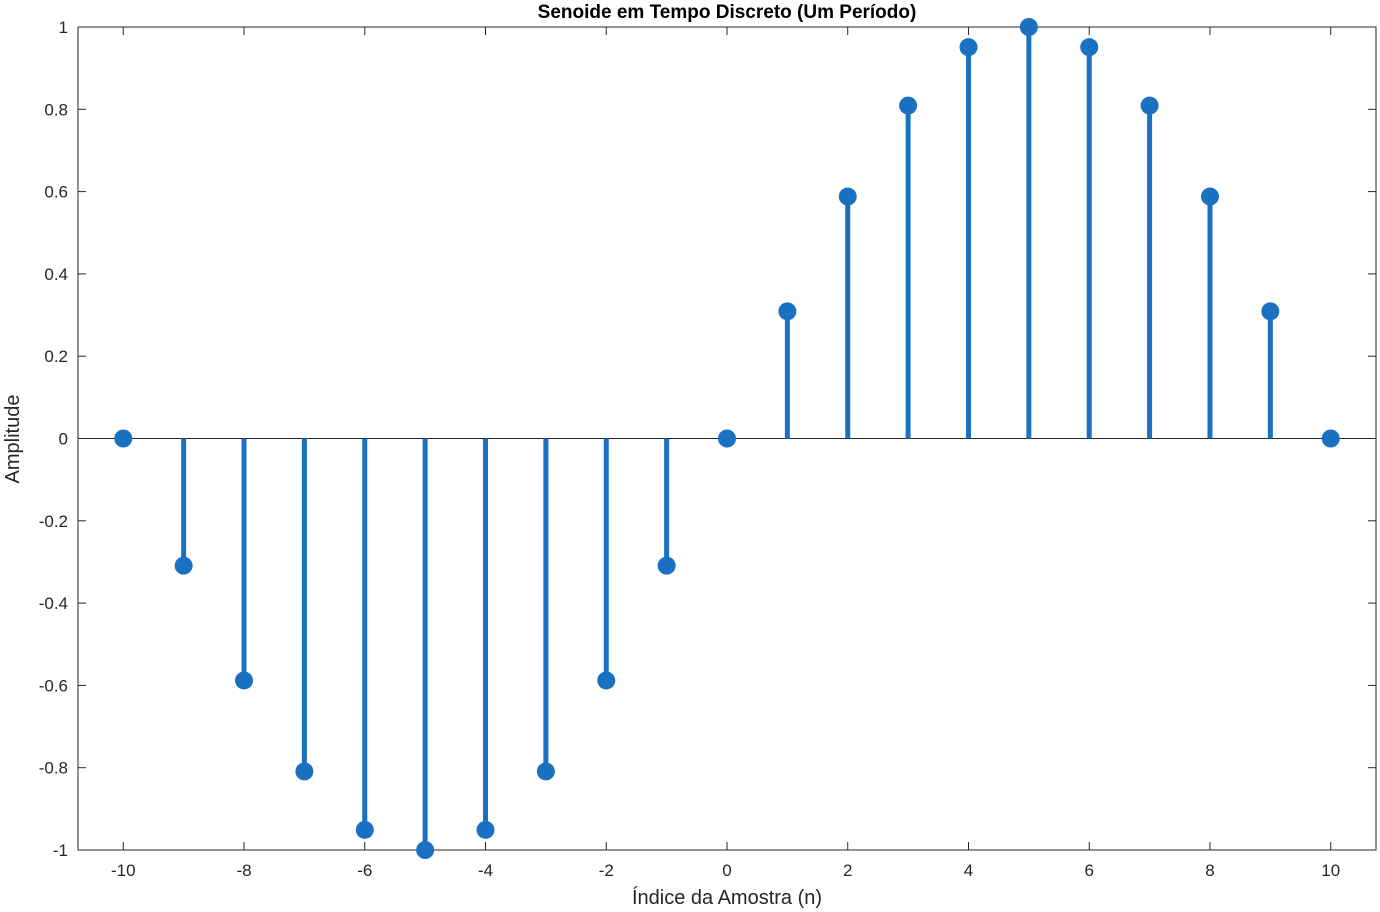 This screenshot has width=1380, height=912. Describe the element at coordinates (56, 356) in the screenshot. I see `y-tick-label: 0.2` at that location.